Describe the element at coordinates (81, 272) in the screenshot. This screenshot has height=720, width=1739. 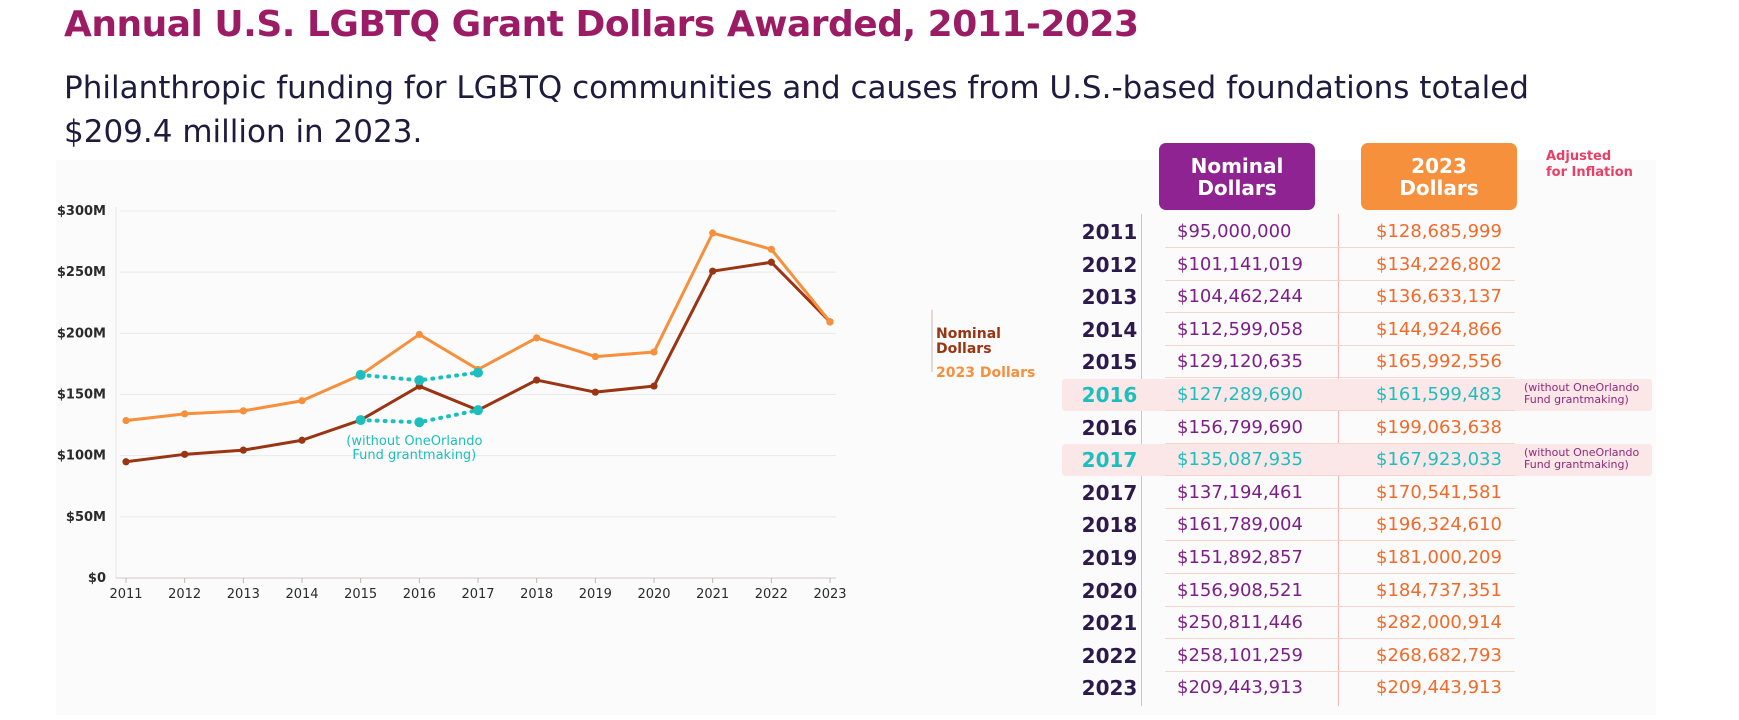
I see `y-tick-label: $250M` at that location.